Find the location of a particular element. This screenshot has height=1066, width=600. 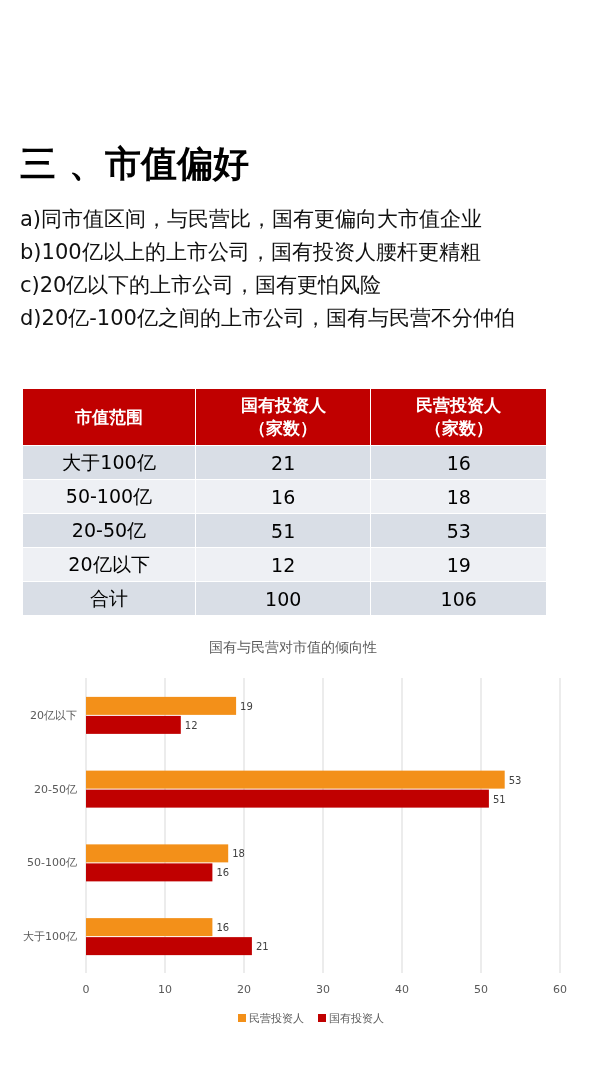

x-tick-label: 0 is located at coordinates (86, 989).